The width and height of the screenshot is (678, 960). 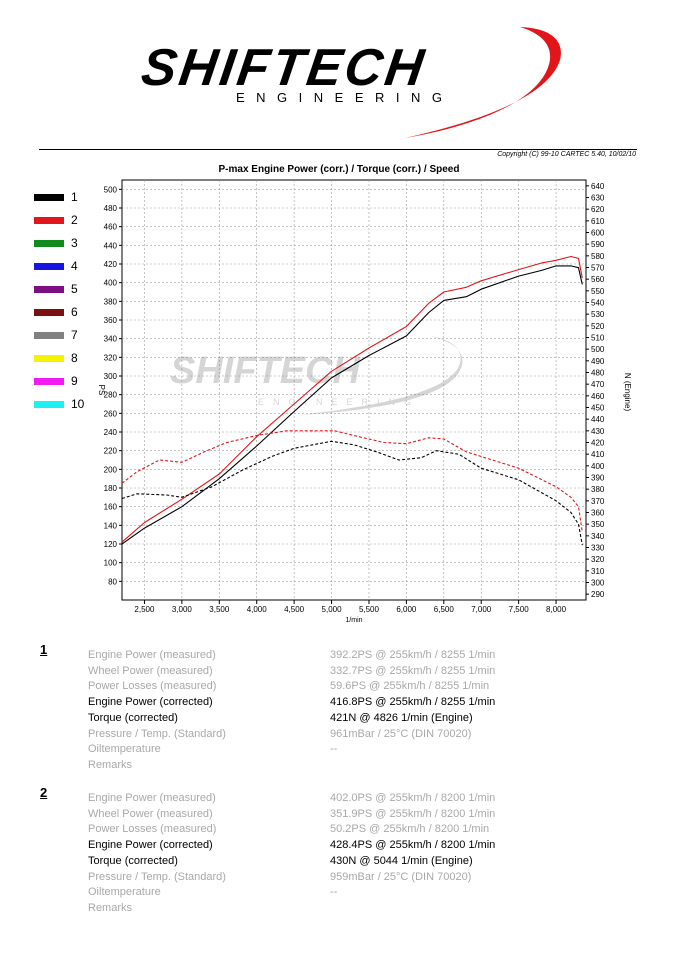 What do you see at coordinates (598, 384) in the screenshot?
I see `y-right-tick-label: 470` at bounding box center [598, 384].